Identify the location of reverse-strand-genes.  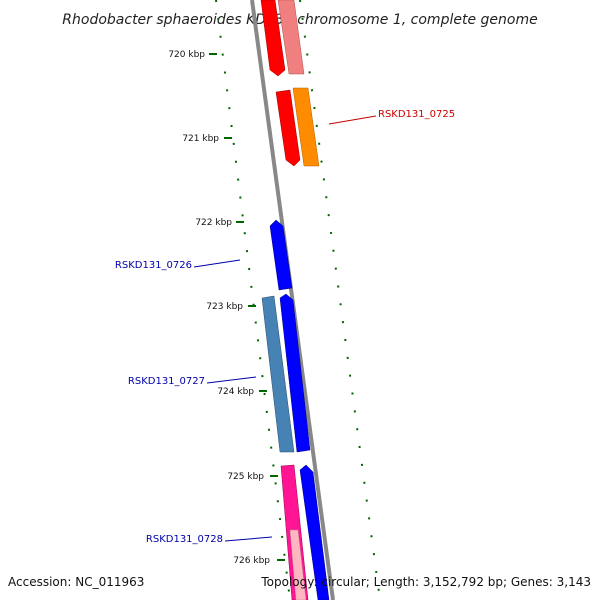
(285, 447).